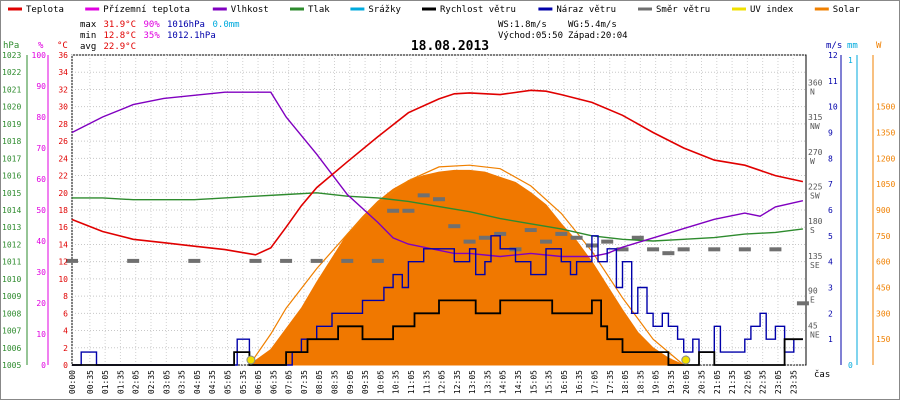  Describe the element at coordinates (65, 296) in the screenshot. I see `temperature-tick: 8` at that location.